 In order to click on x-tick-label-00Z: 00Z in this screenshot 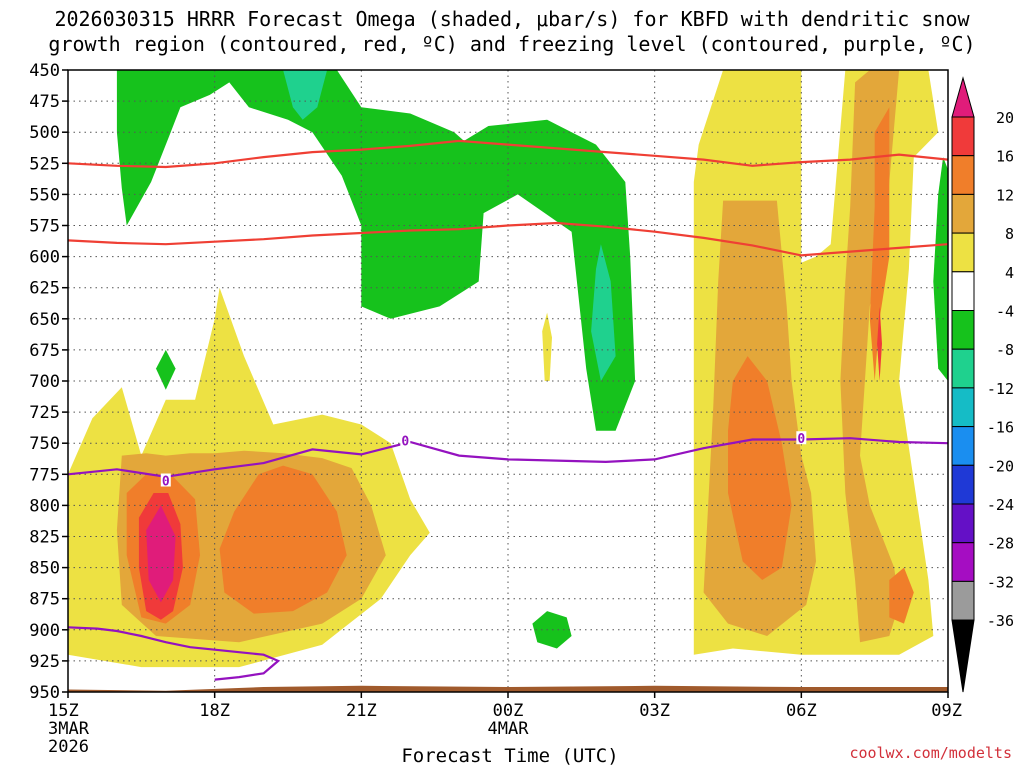, I will do `click(508, 711)`.